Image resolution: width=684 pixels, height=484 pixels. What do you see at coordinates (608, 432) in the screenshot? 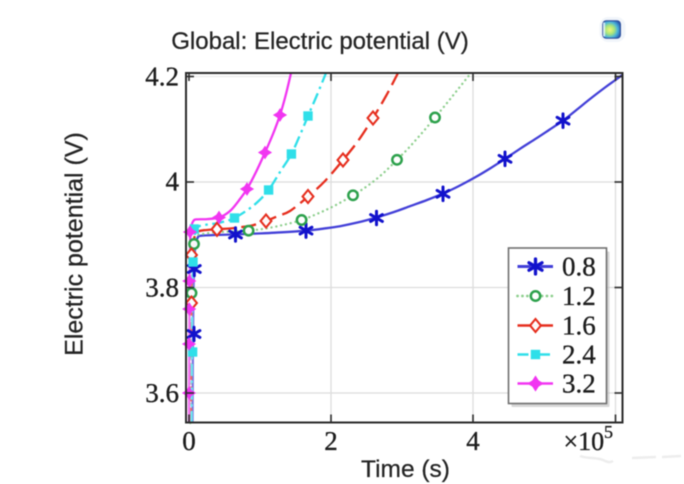
I see `svg-text: 5` at bounding box center [608, 432].